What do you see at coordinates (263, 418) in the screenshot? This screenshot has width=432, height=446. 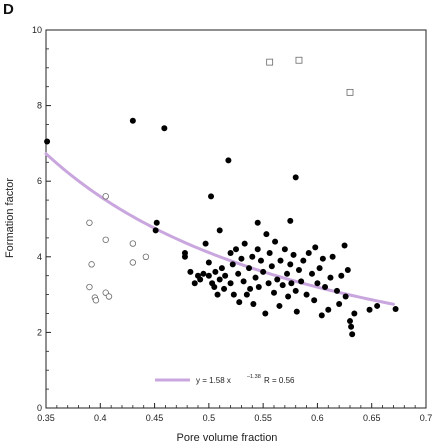 I see `x-tick-label: 0.55` at bounding box center [263, 418].